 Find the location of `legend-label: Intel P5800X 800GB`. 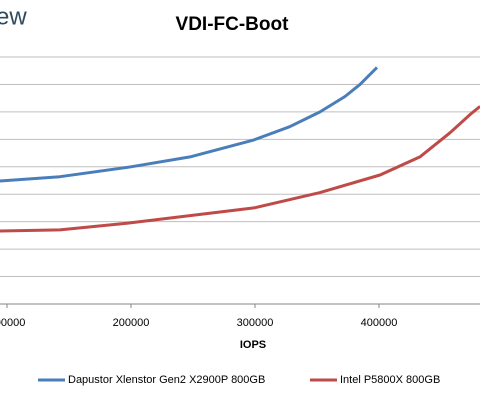

legend-label: Intel P5800X 800GB is located at coordinates (390, 380).